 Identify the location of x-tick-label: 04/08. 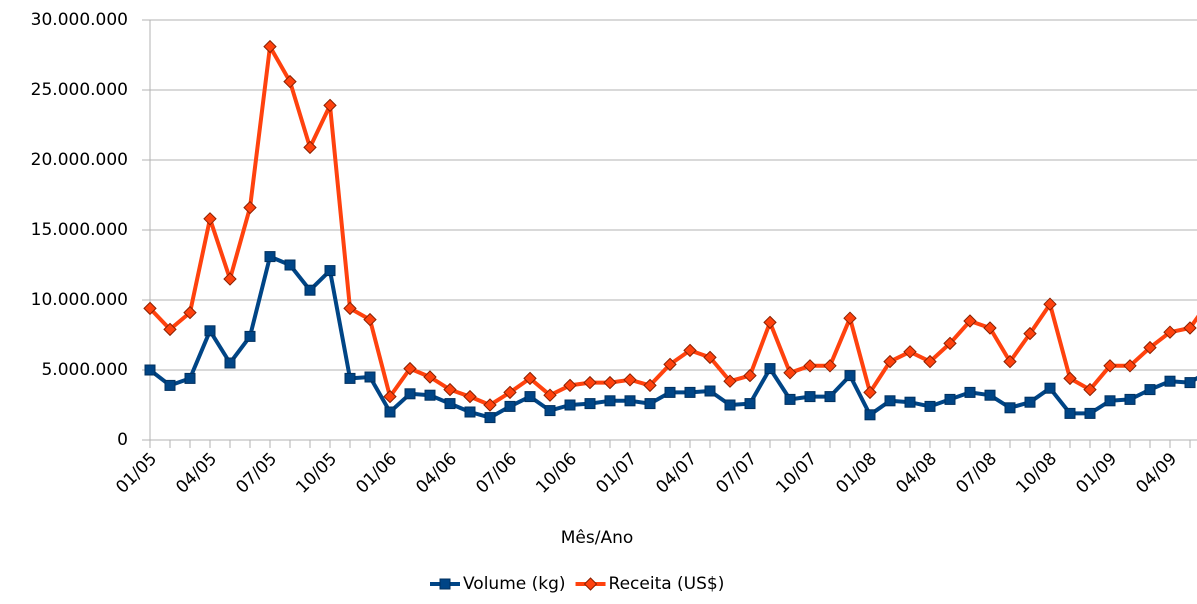
(916, 473).